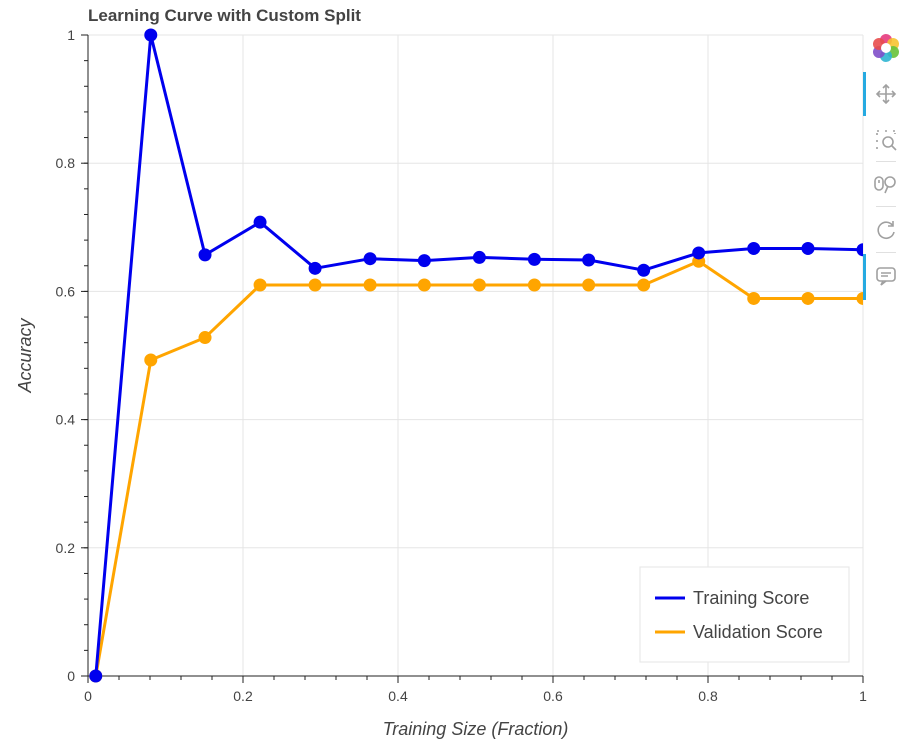 This screenshot has height=747, width=910. I want to click on y-tick-label: 1, so click(71, 35).